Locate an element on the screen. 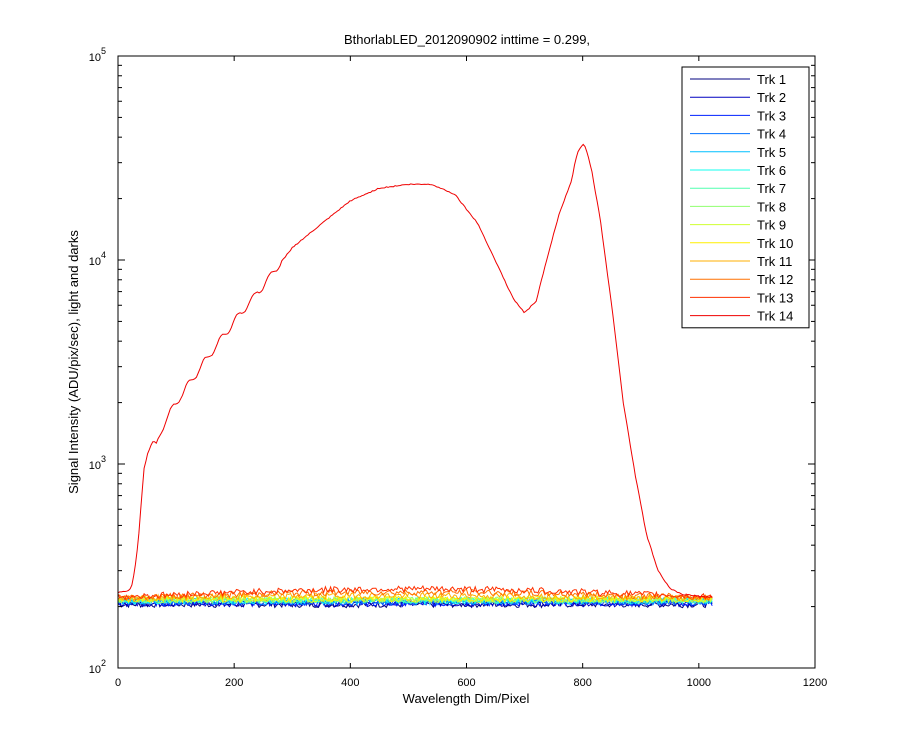  legend-entry-label: Trk 10 is located at coordinates (775, 243).